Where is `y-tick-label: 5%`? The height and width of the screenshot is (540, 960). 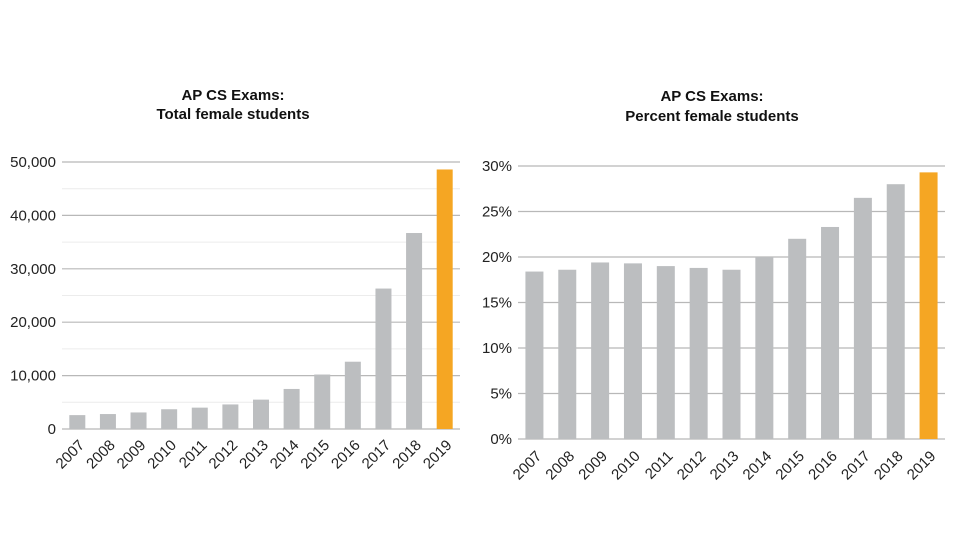 y-tick-label: 5% is located at coordinates (501, 394).